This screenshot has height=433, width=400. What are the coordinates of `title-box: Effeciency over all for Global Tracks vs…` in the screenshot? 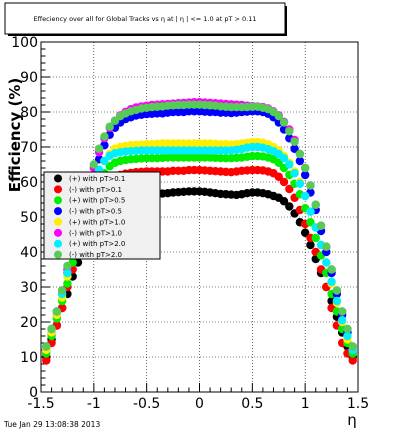 It's located at (145, 19).